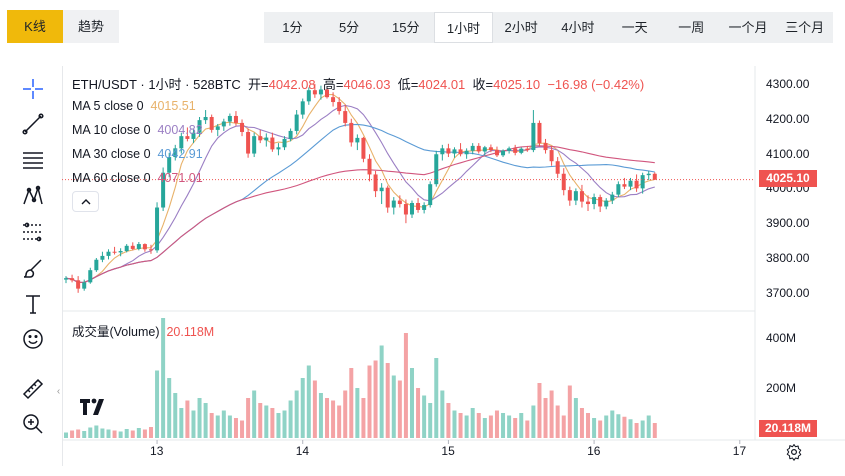 The image size is (845, 476). Describe the element at coordinates (406, 27) in the screenshot. I see `interval-15m: 15分` at that location.